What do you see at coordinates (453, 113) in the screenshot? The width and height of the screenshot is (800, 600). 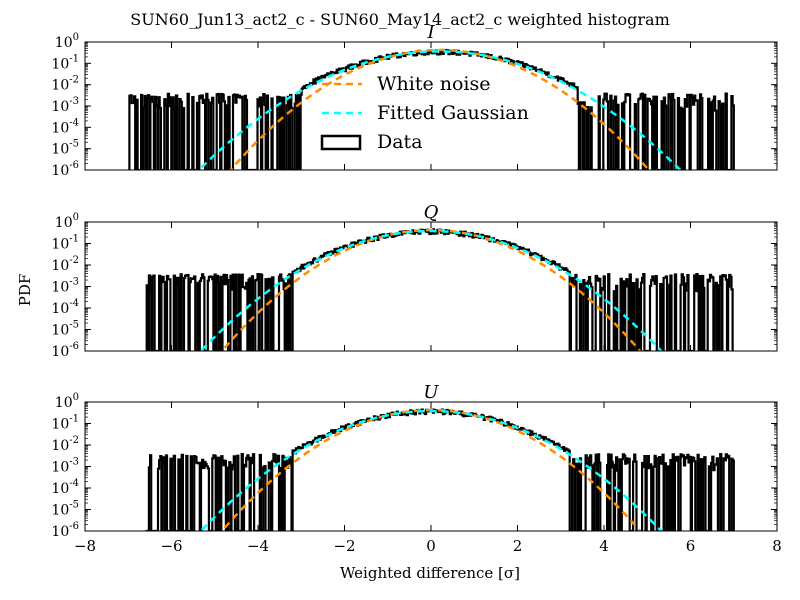 I see `legend-label: Fitted Gaussian` at bounding box center [453, 113].